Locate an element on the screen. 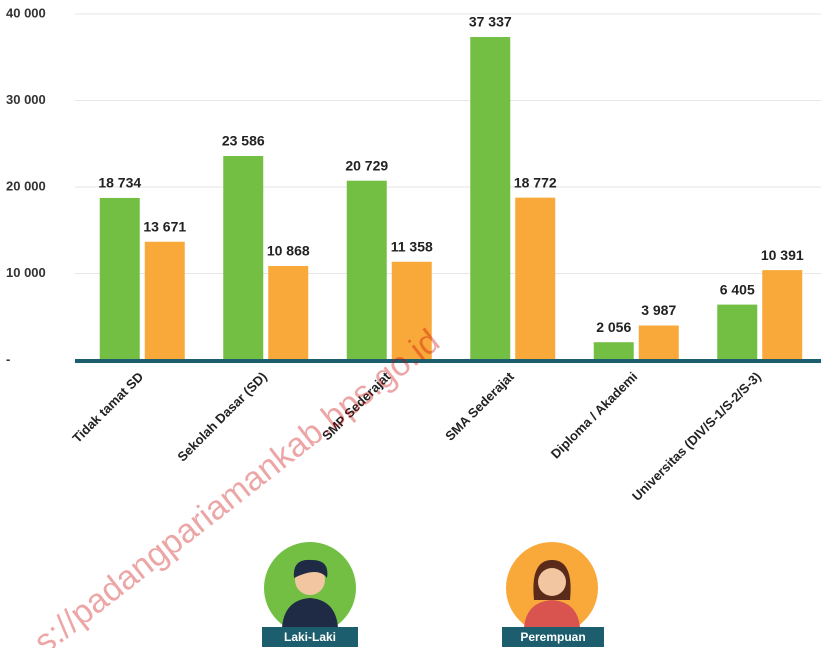  y-tick-label: 10 000 is located at coordinates (26, 272).